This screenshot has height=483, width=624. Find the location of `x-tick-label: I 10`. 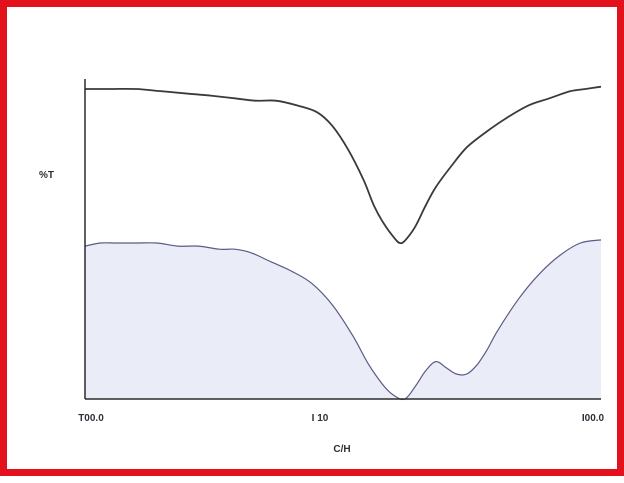

x-tick-label: I 10 is located at coordinates (320, 418).